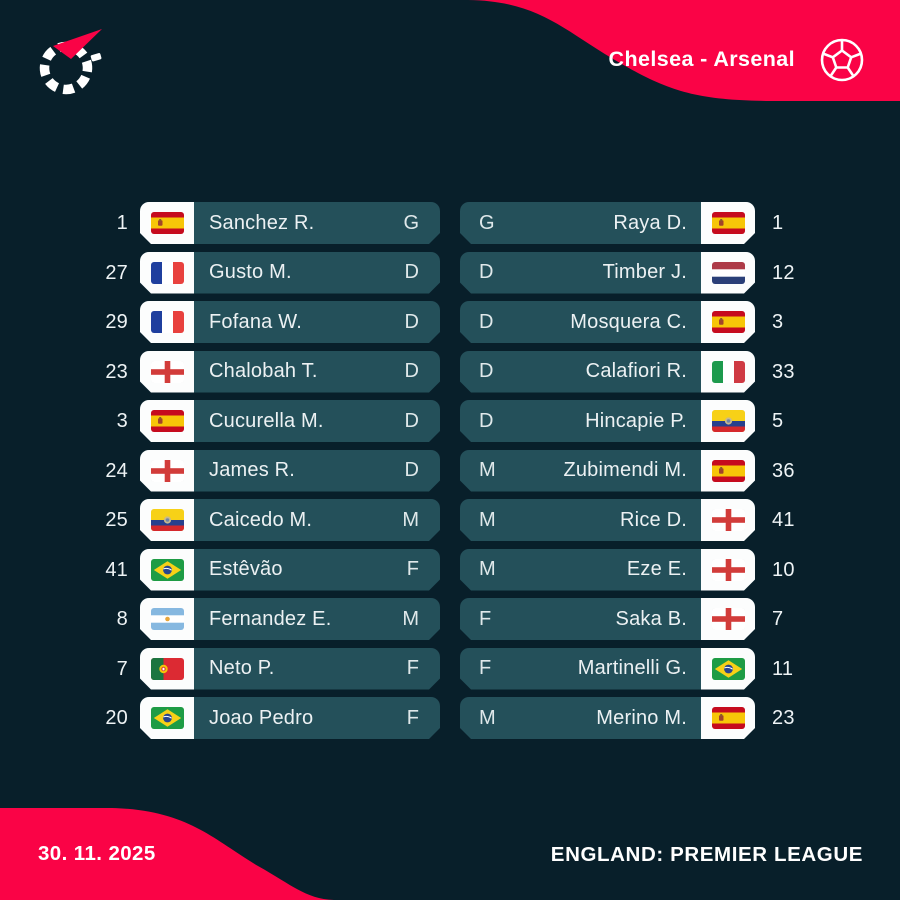 The image size is (900, 900). I want to click on player-row: 27 Gusto M. D, so click(220, 273).